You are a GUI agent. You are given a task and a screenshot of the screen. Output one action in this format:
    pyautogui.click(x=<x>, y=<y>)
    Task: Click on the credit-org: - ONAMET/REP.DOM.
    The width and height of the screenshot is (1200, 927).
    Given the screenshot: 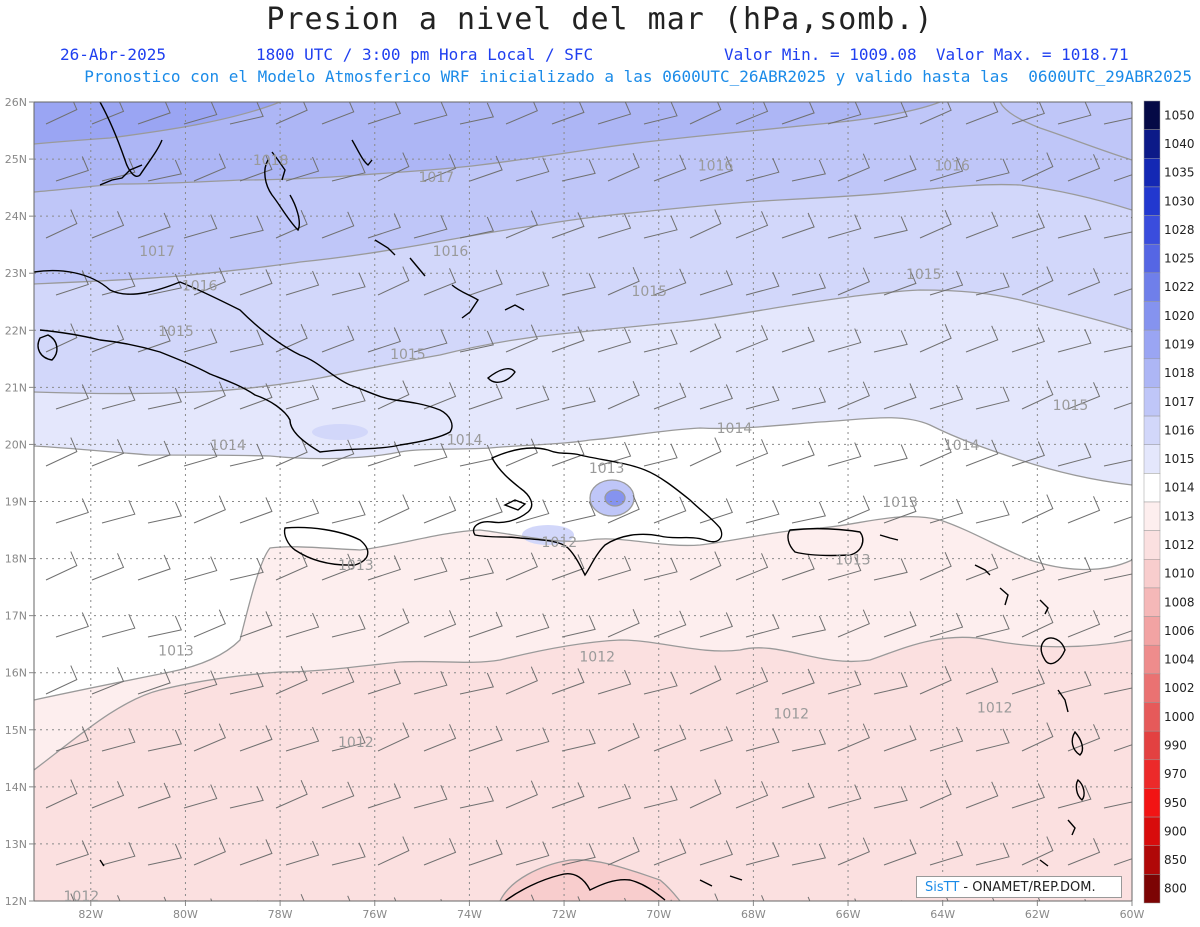 What is the action you would take?
    pyautogui.click(x=1027, y=887)
    